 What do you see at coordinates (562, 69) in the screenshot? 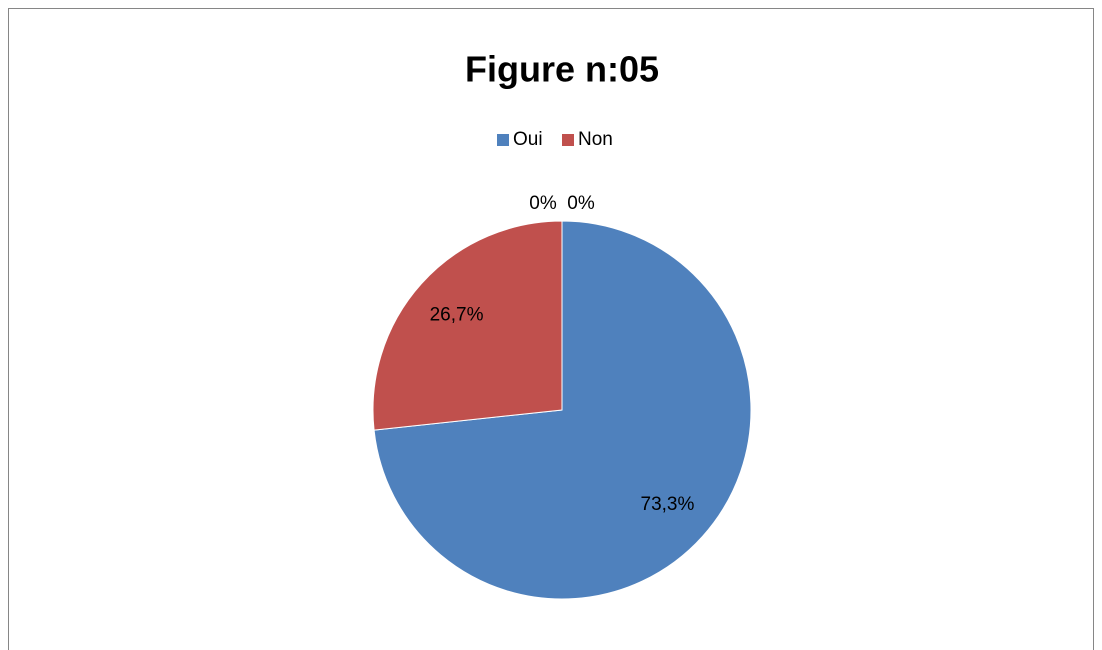
I see `chart-title: Figure n:05` at bounding box center [562, 69].